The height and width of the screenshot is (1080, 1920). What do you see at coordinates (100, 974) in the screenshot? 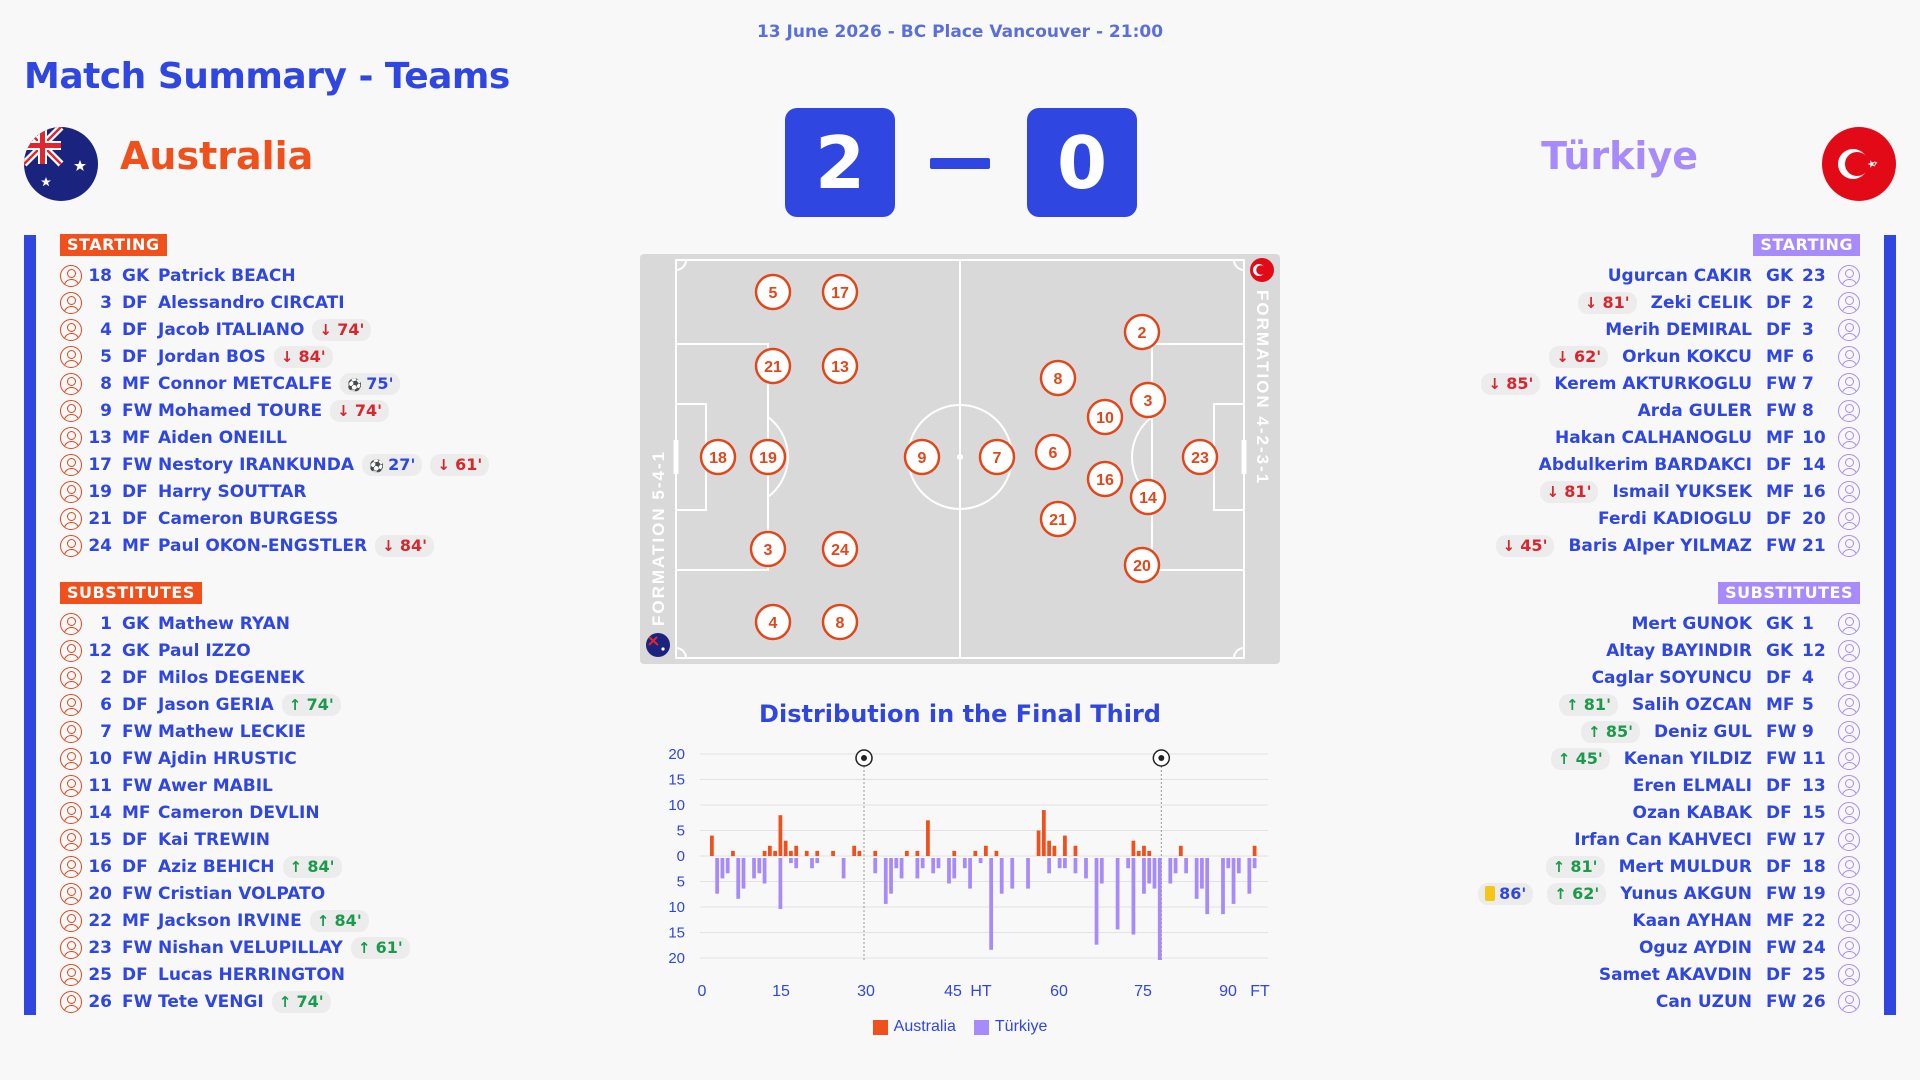
I see `player-number: 25` at bounding box center [100, 974].